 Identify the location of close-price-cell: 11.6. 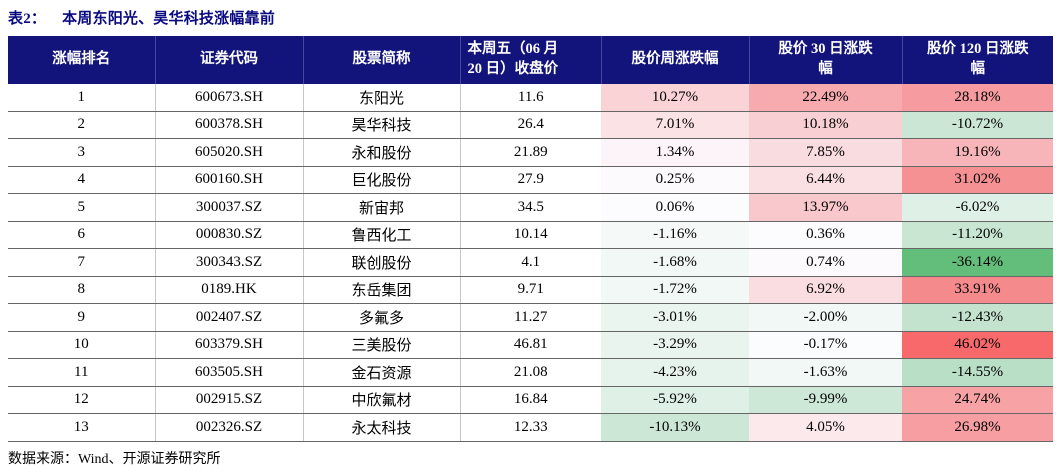
(530, 98).